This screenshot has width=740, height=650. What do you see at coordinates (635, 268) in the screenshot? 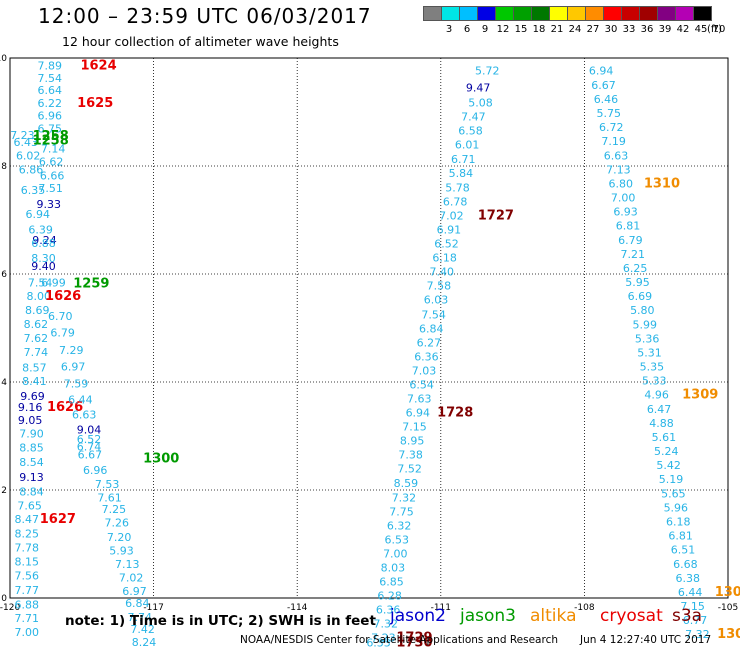
I see `wave-height-value: 6.25` at bounding box center [635, 268].